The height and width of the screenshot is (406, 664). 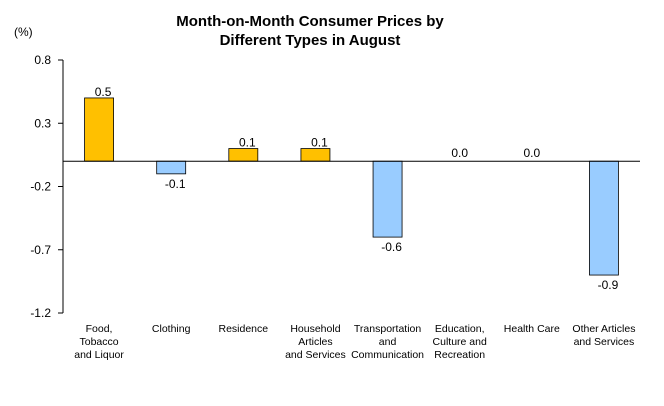 What do you see at coordinates (459, 355) in the screenshot?
I see `x-category-label-line: Recreation` at bounding box center [459, 355].